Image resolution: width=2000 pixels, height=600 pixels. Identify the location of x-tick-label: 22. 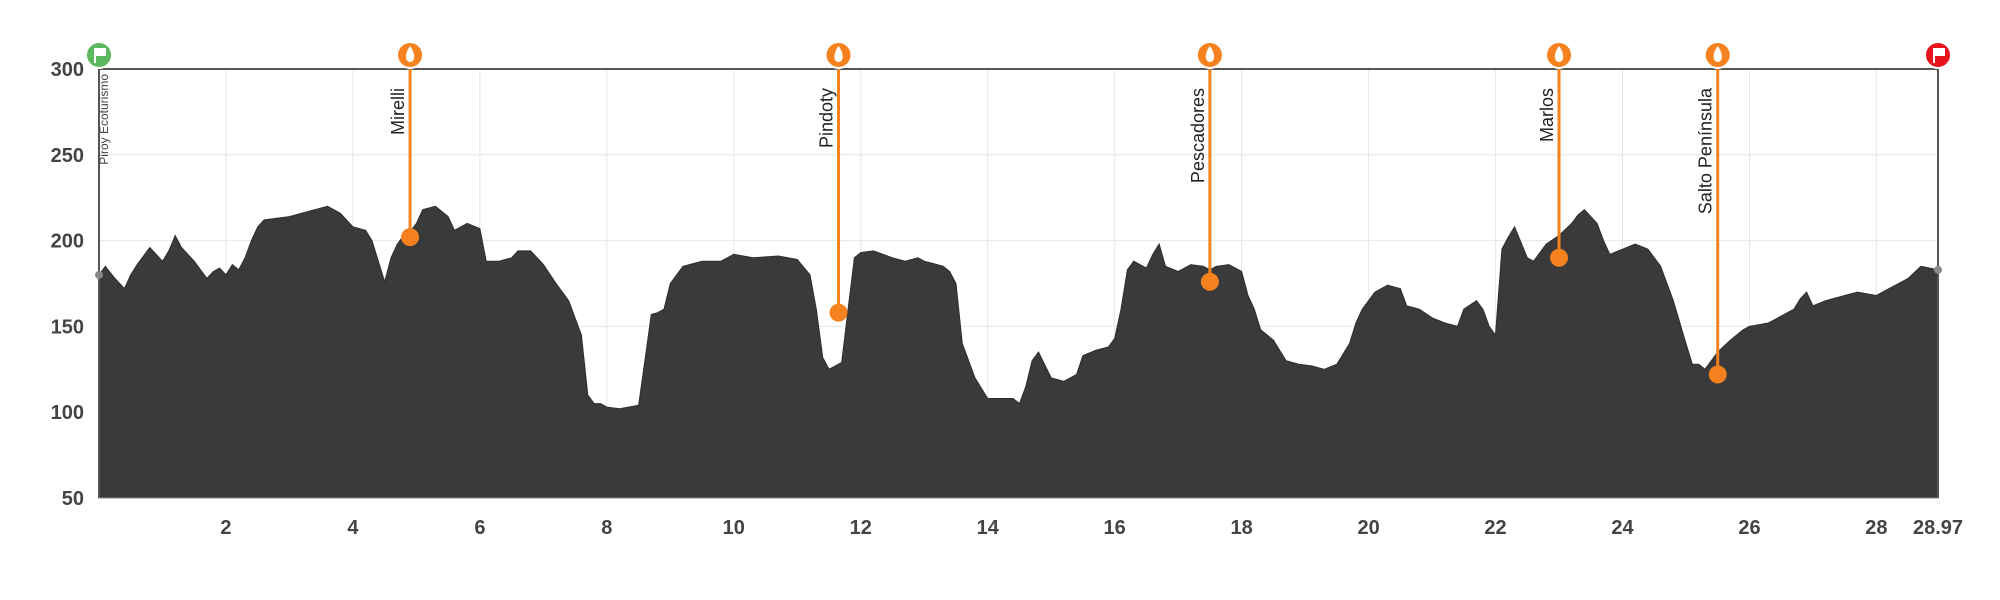
(1495, 528).